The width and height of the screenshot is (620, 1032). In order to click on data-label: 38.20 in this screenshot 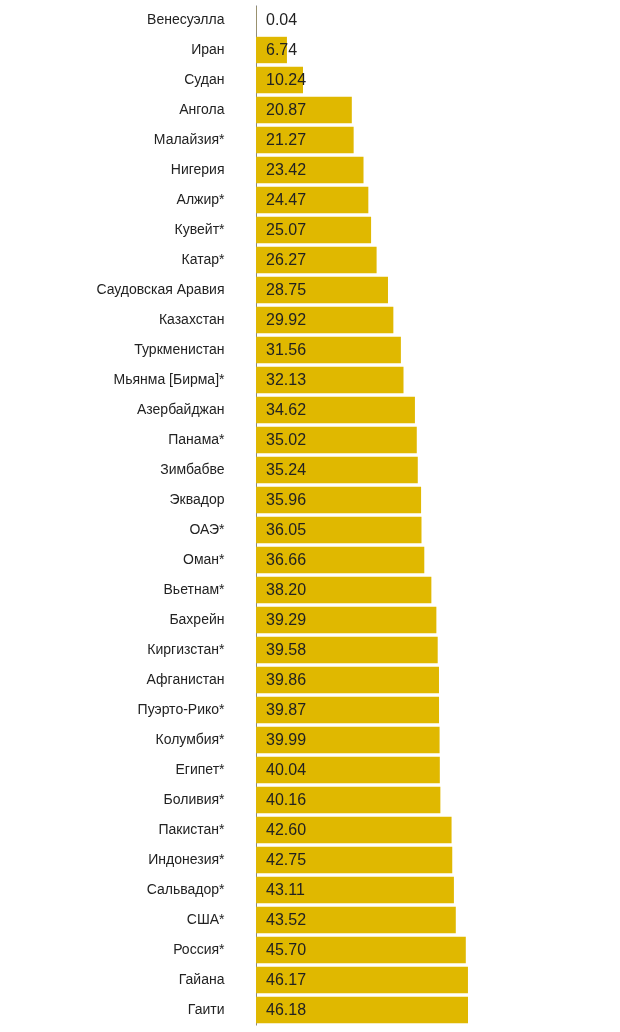, I will do `click(286, 589)`.